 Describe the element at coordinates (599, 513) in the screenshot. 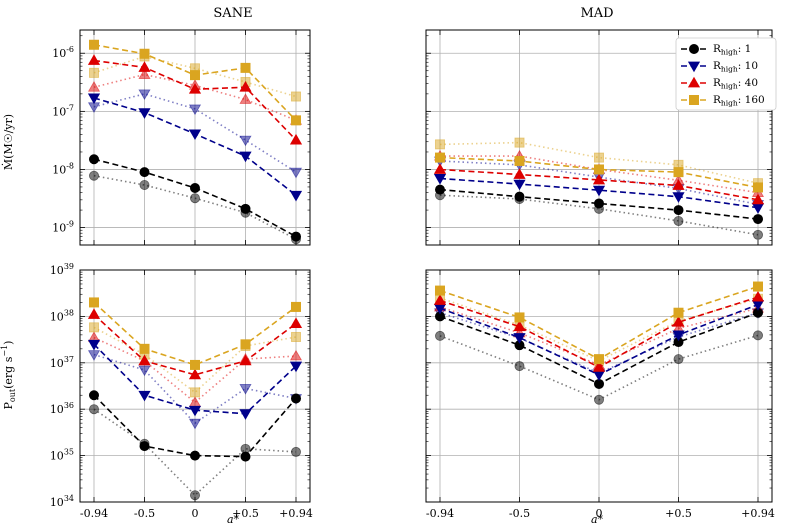

I see `x-tick-label-mad-pout: 0` at that location.